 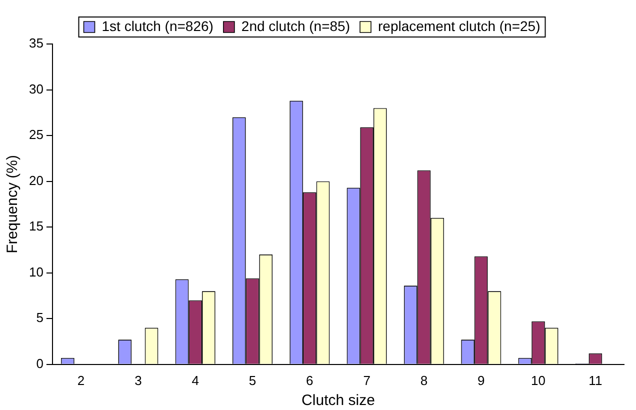 I want to click on x-tick-label: 11, so click(x=595, y=380).